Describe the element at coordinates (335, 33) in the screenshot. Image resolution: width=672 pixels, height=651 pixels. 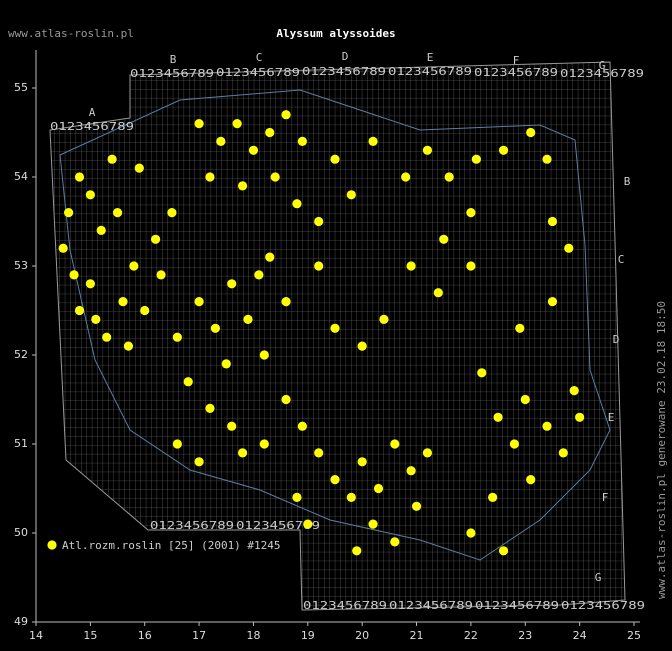
I see `title: Alyssum alyssoides` at that location.